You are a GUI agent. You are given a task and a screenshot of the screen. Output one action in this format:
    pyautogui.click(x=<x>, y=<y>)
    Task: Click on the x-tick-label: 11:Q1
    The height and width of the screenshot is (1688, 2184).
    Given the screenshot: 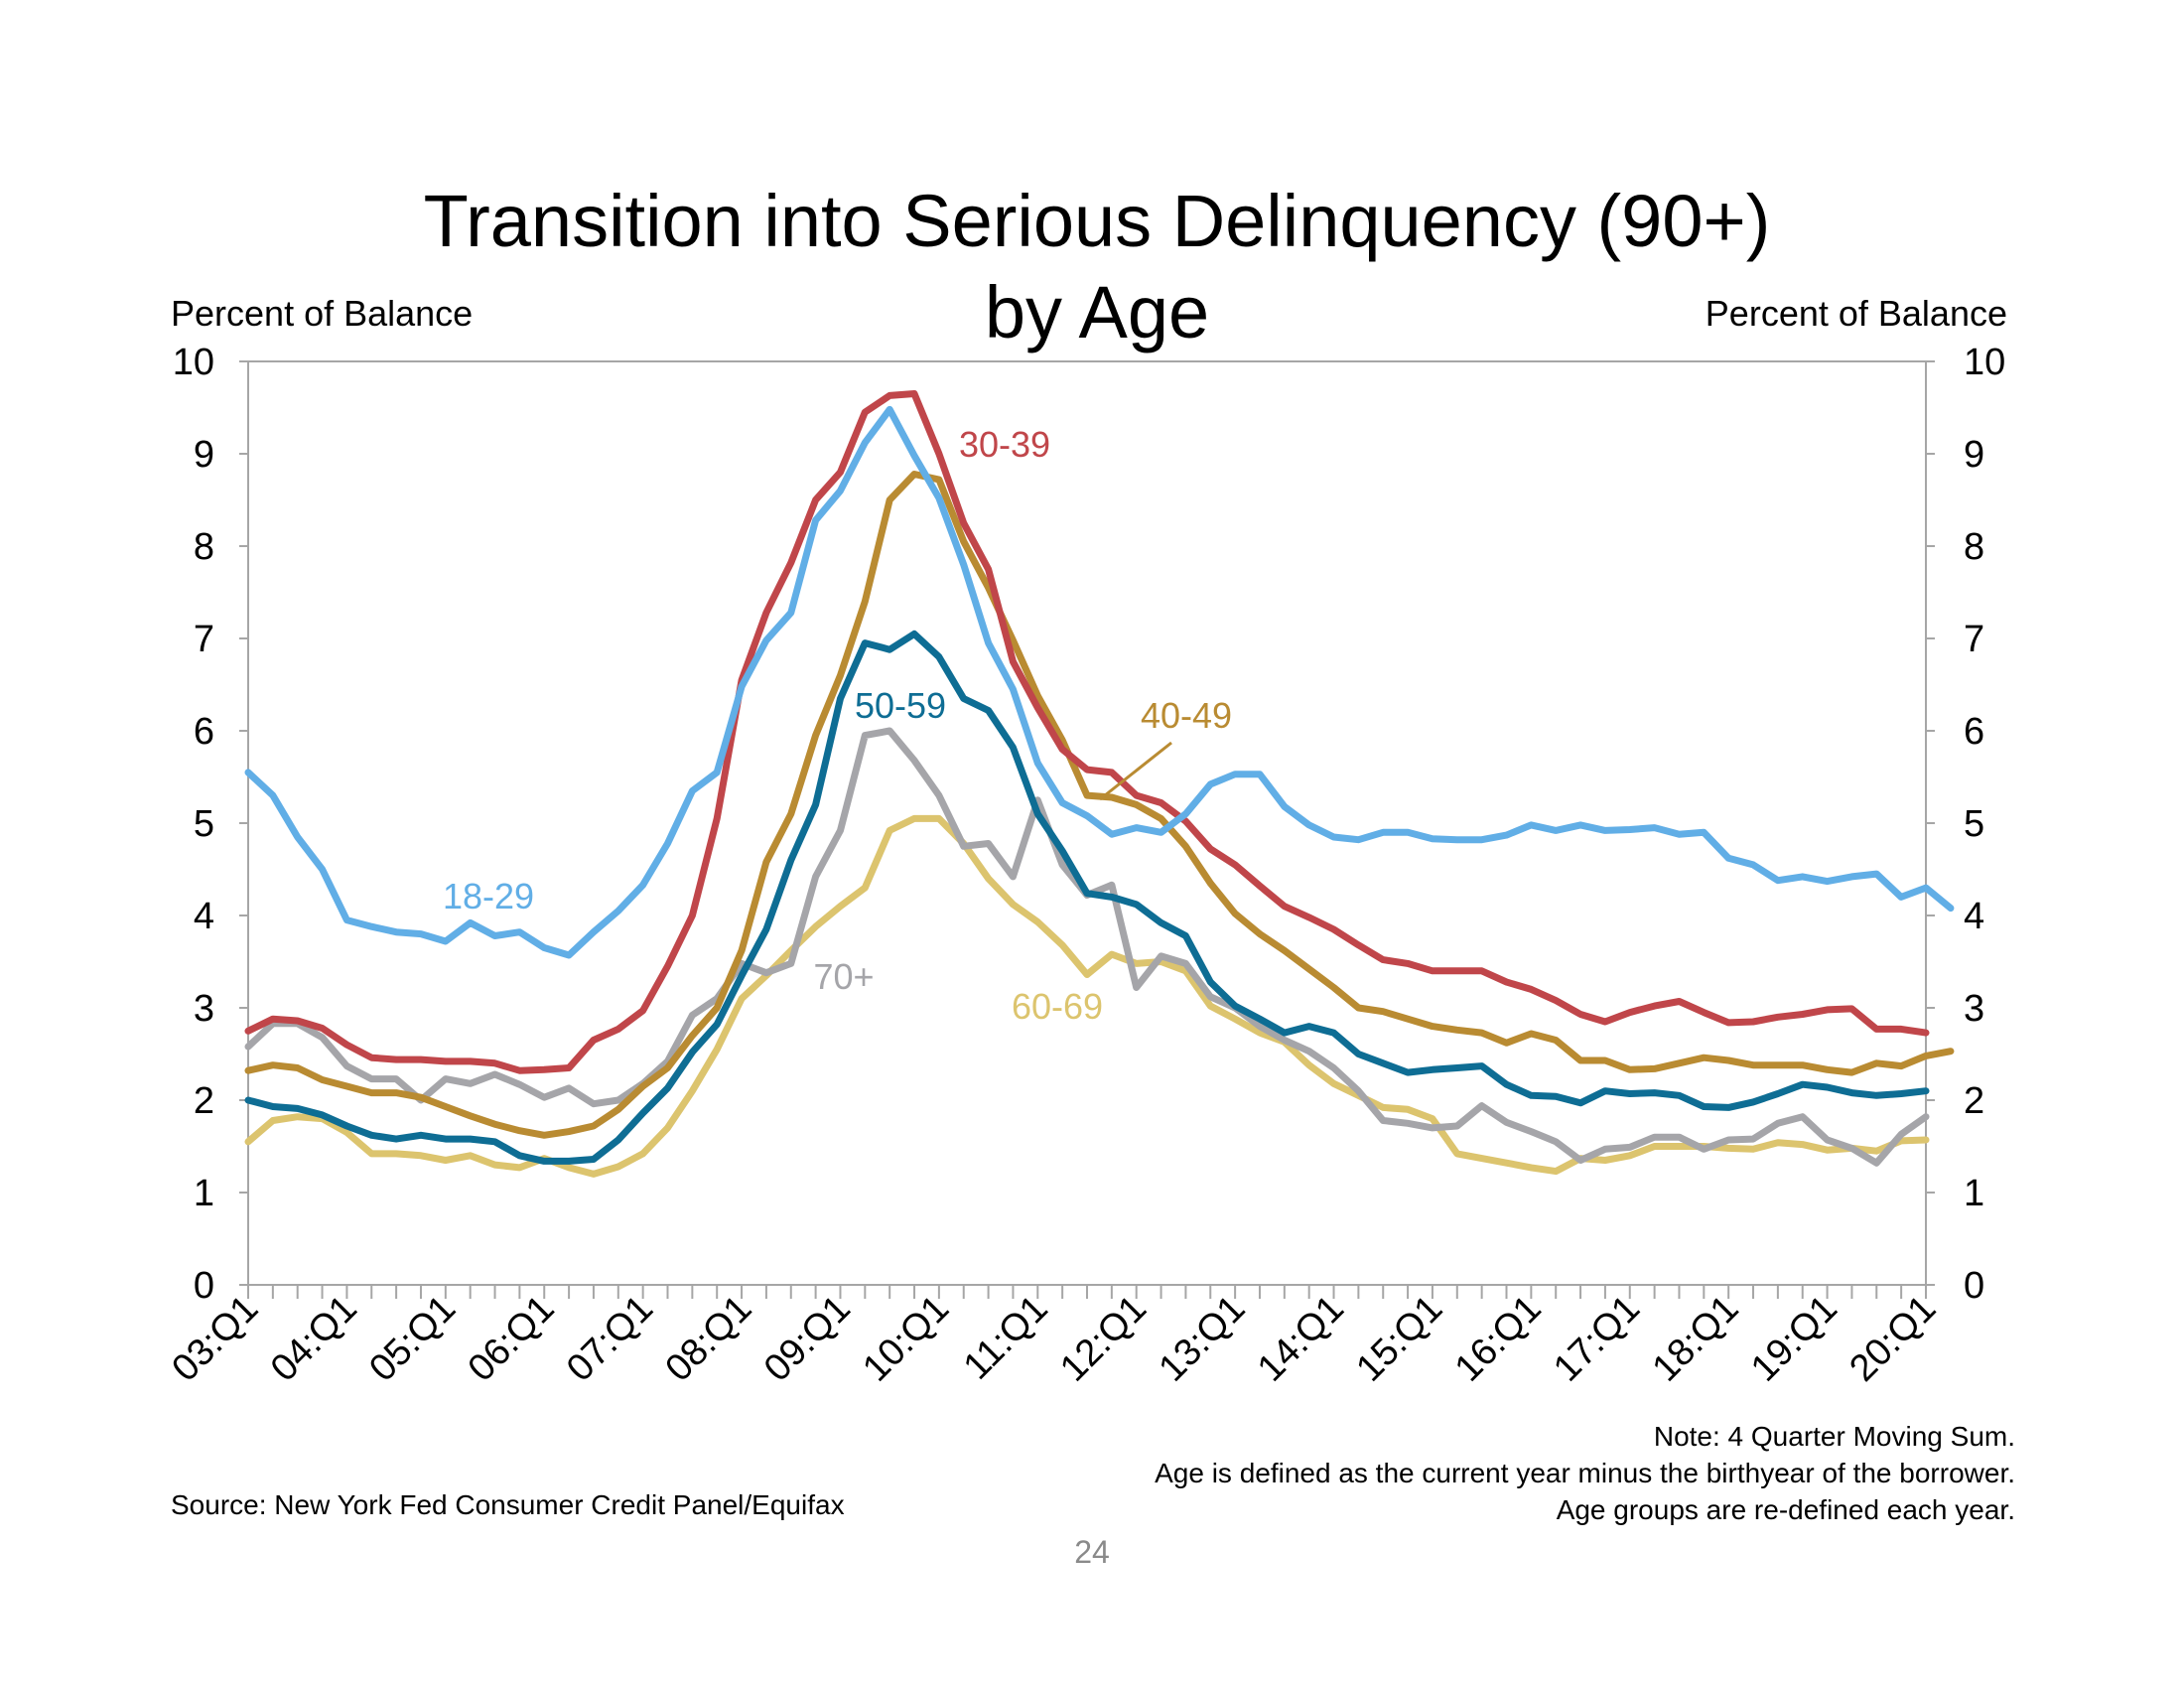 What is the action you would take?
    pyautogui.click(x=1006, y=1338)
    